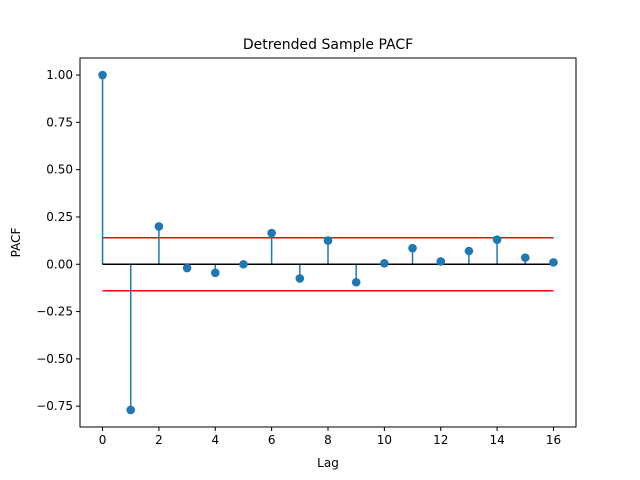  I want to click on x-tick-label: 0, so click(103, 440).